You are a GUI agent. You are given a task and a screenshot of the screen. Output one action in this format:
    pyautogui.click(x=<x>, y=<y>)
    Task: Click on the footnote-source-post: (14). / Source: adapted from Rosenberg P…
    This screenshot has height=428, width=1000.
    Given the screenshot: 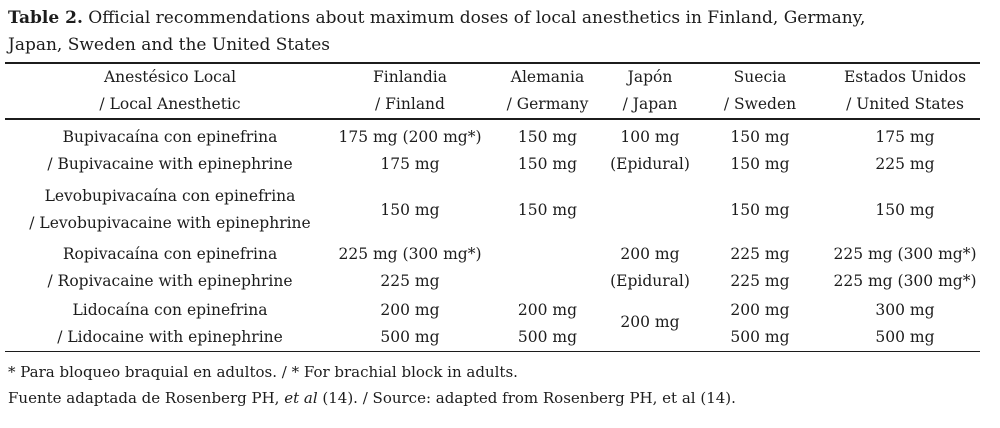 What is the action you would take?
    pyautogui.click(x=526, y=398)
    